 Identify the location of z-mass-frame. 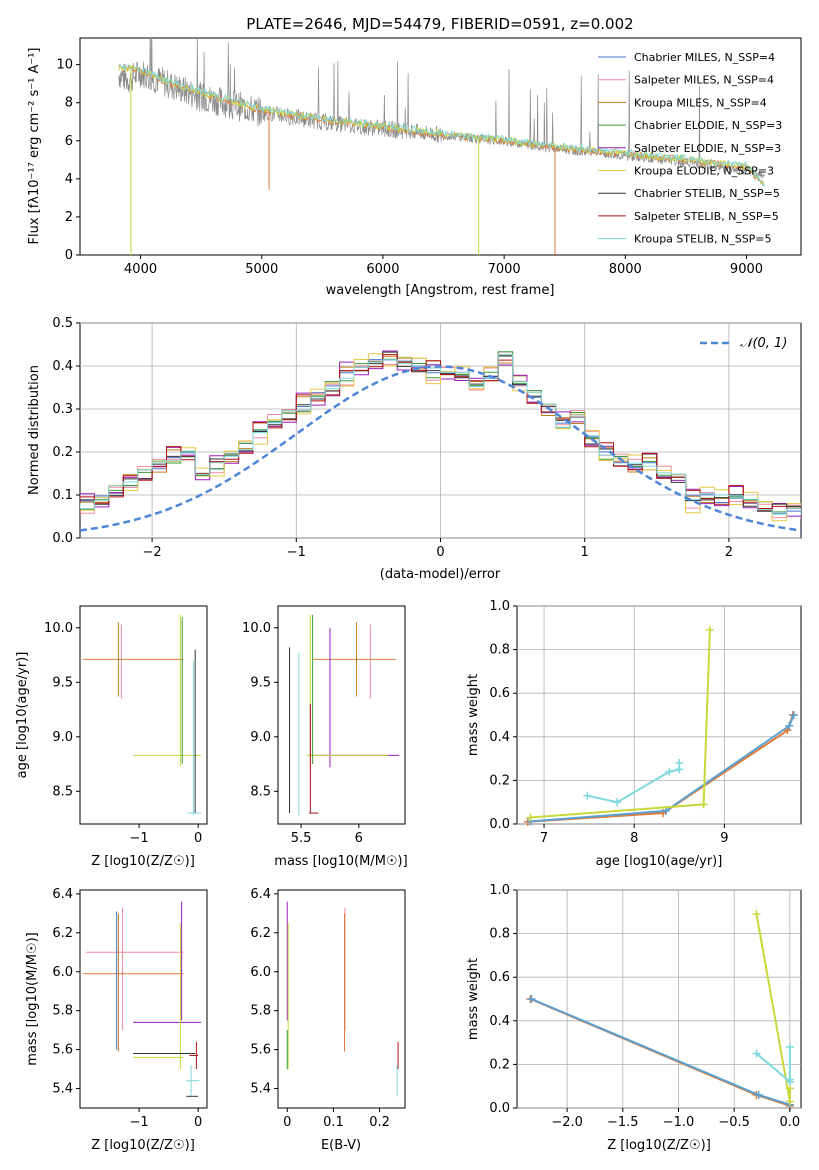
(143, 999).